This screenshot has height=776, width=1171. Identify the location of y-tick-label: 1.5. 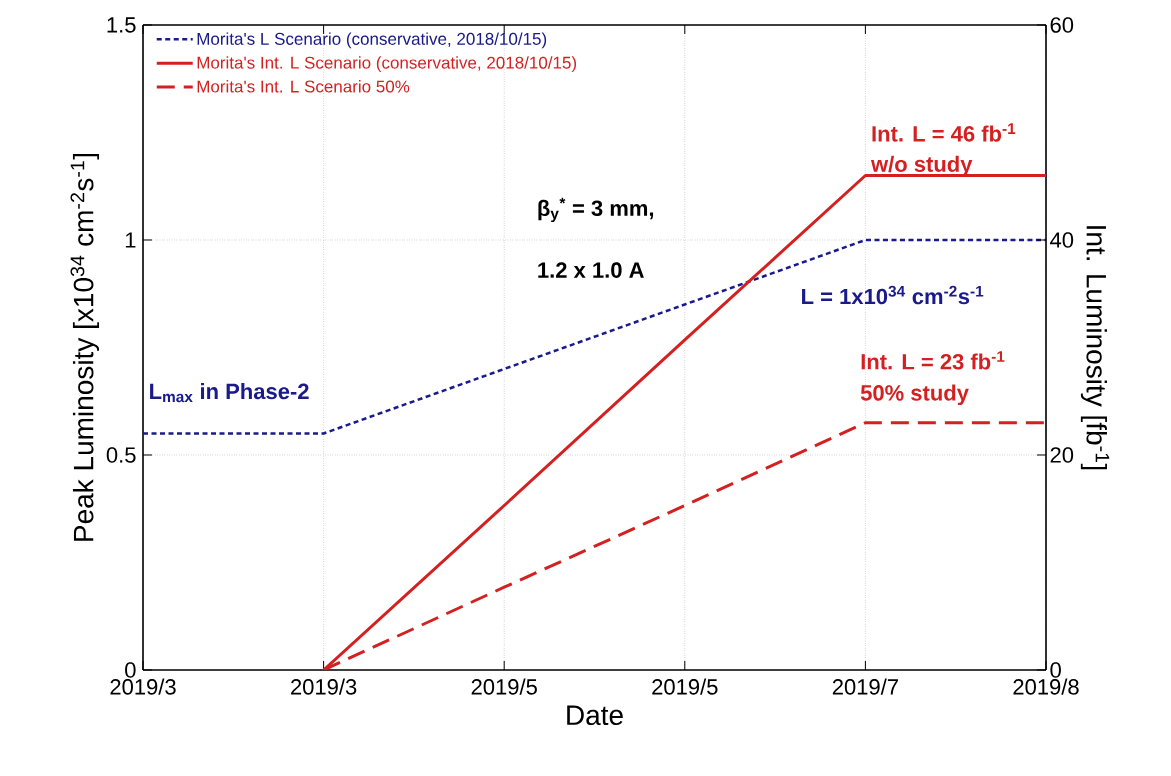
(121, 25).